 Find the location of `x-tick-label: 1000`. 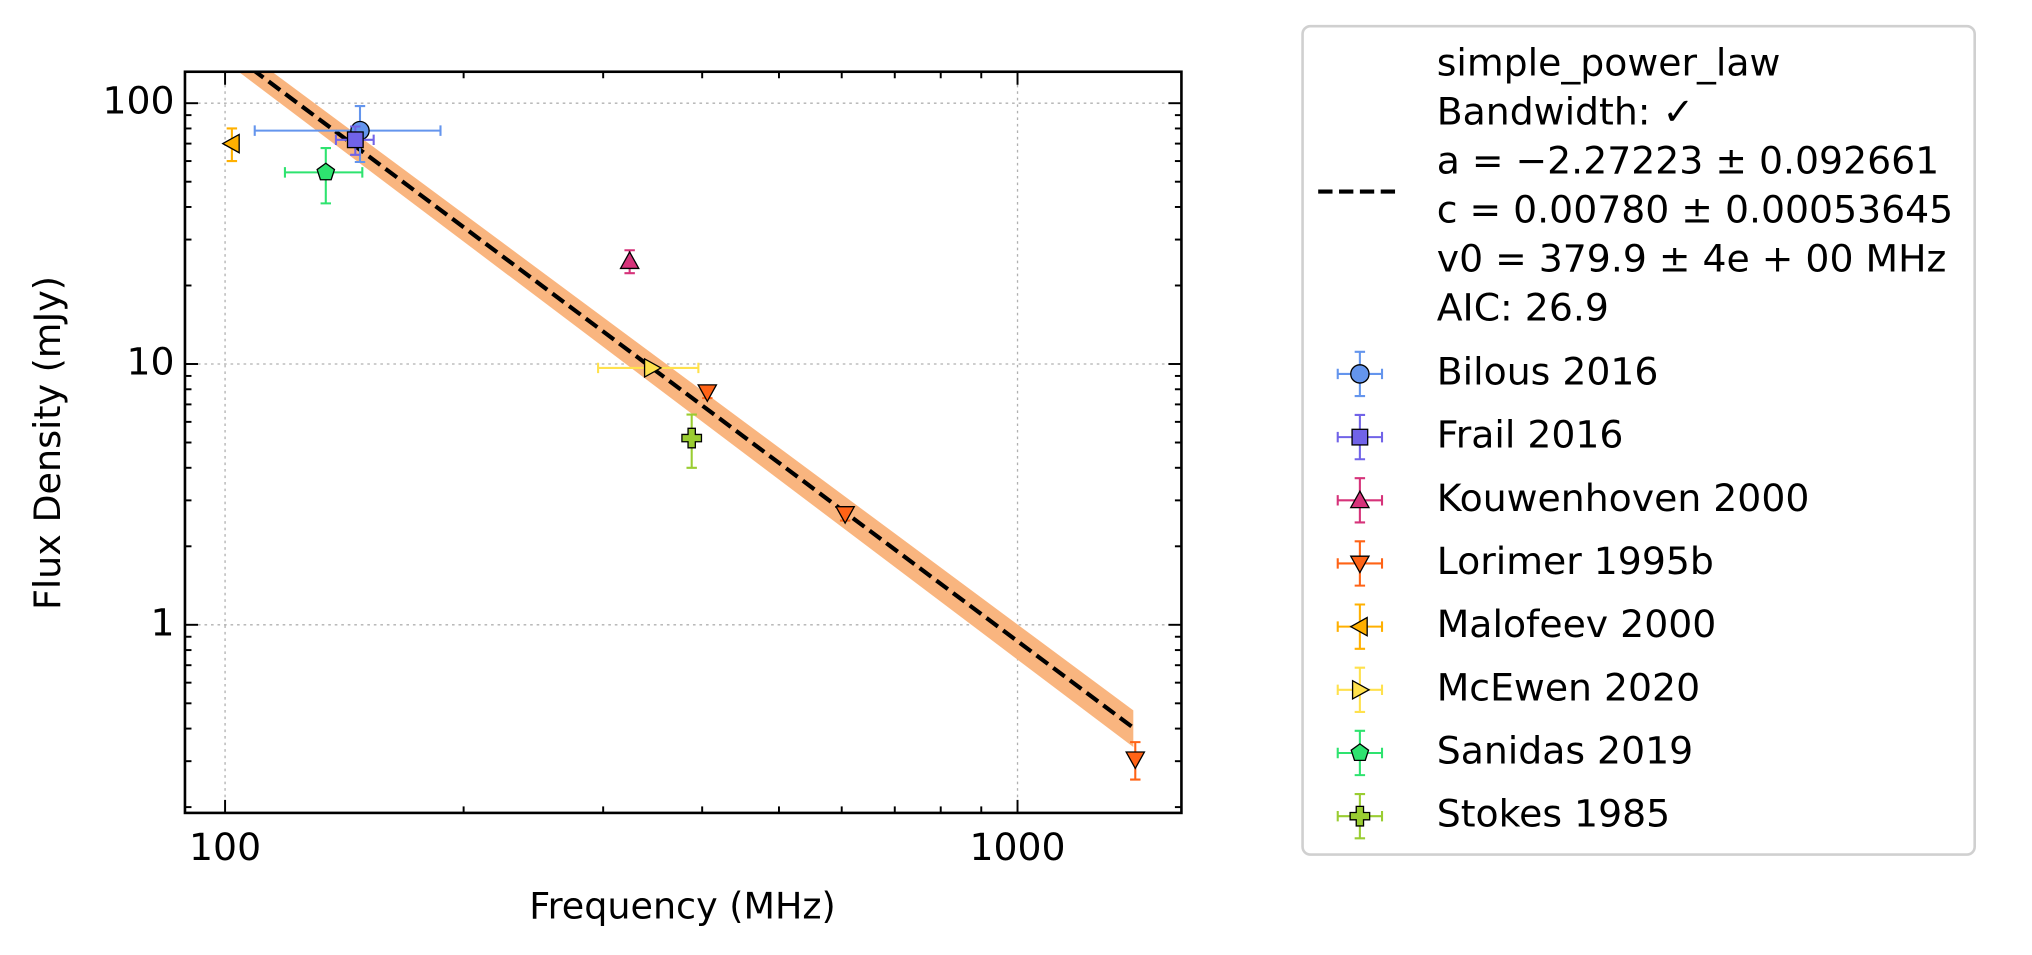

x-tick-label: 1000 is located at coordinates (1017, 847).